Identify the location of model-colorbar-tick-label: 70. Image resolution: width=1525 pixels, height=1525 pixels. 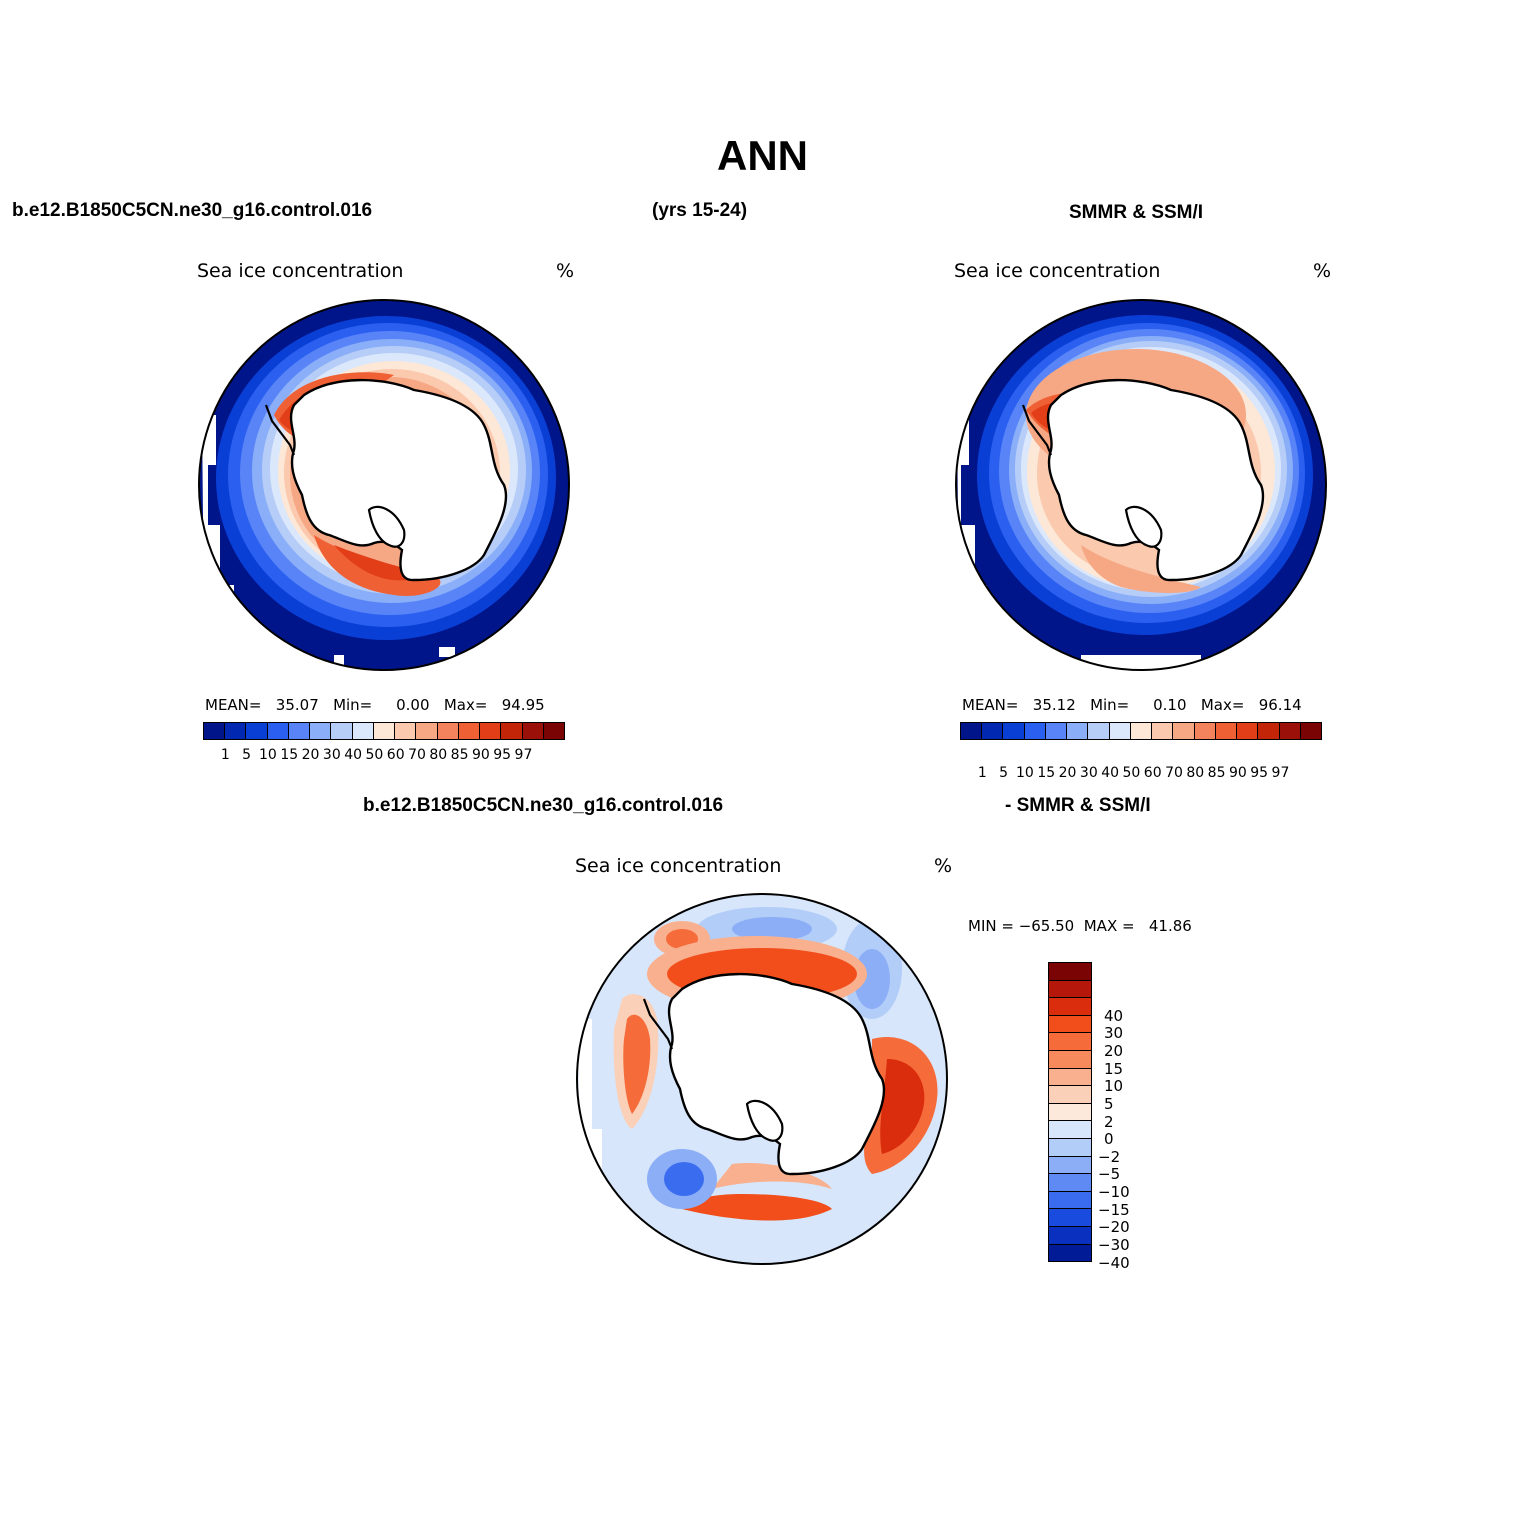
(417, 755).